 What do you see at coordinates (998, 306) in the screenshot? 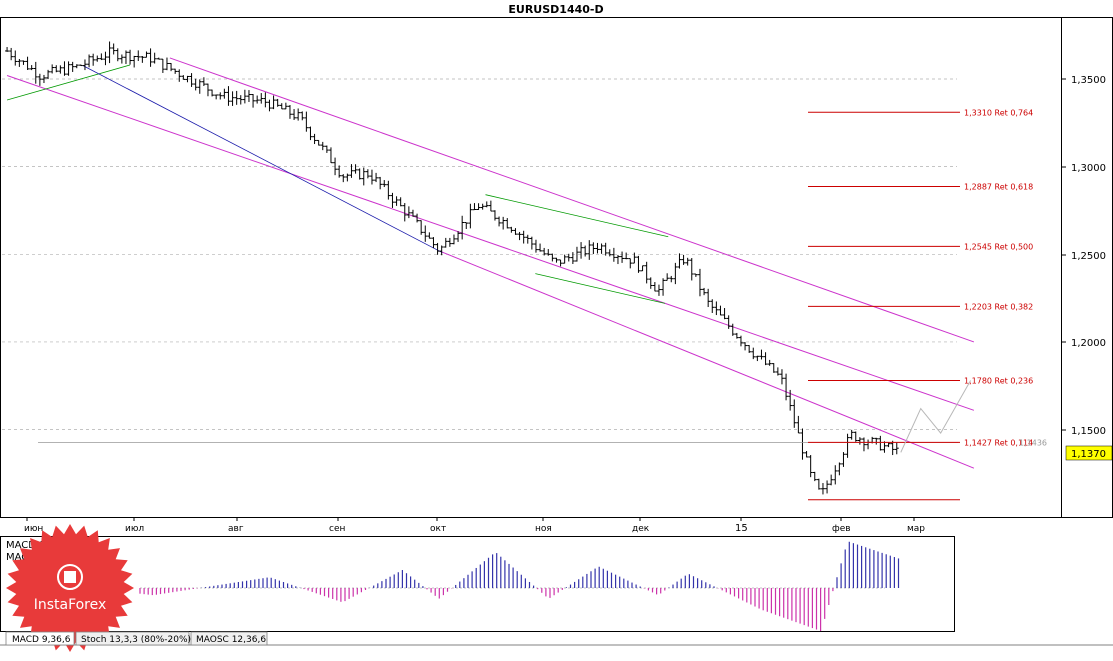
I see `retracement-label: 1,2203 Ret 0,382` at bounding box center [998, 306].